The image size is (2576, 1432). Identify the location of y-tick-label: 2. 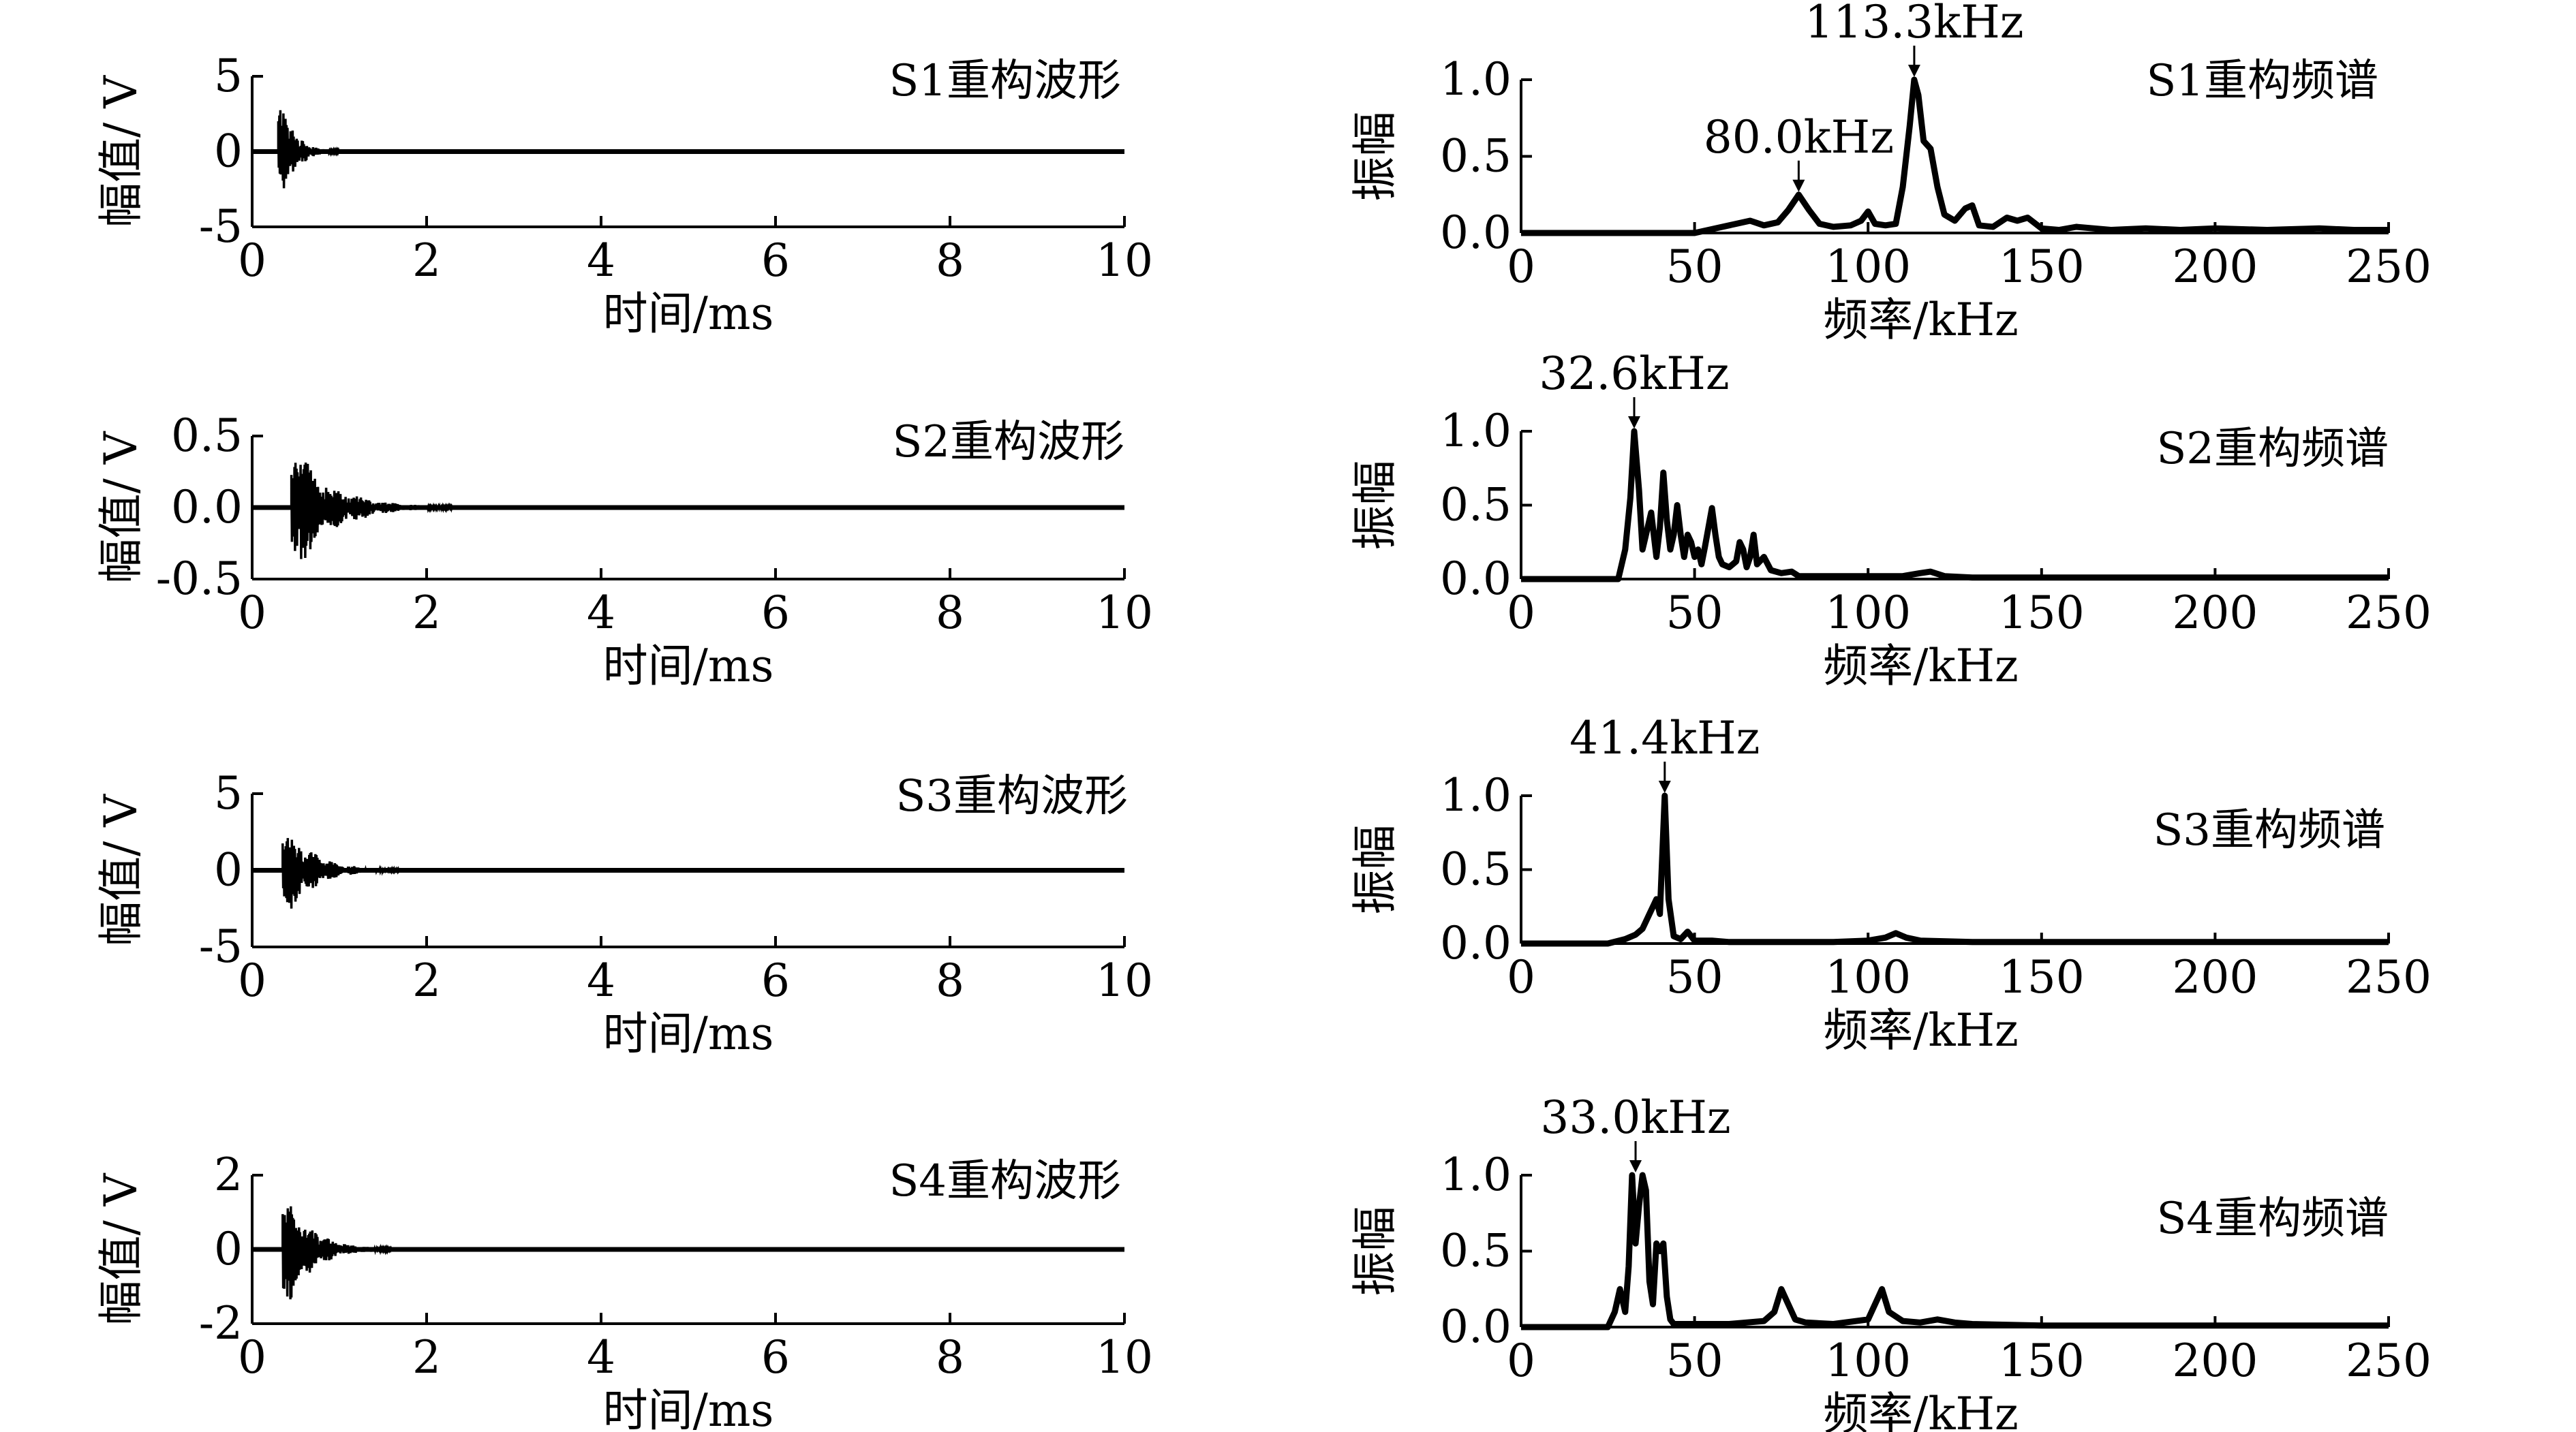
(228, 1175).